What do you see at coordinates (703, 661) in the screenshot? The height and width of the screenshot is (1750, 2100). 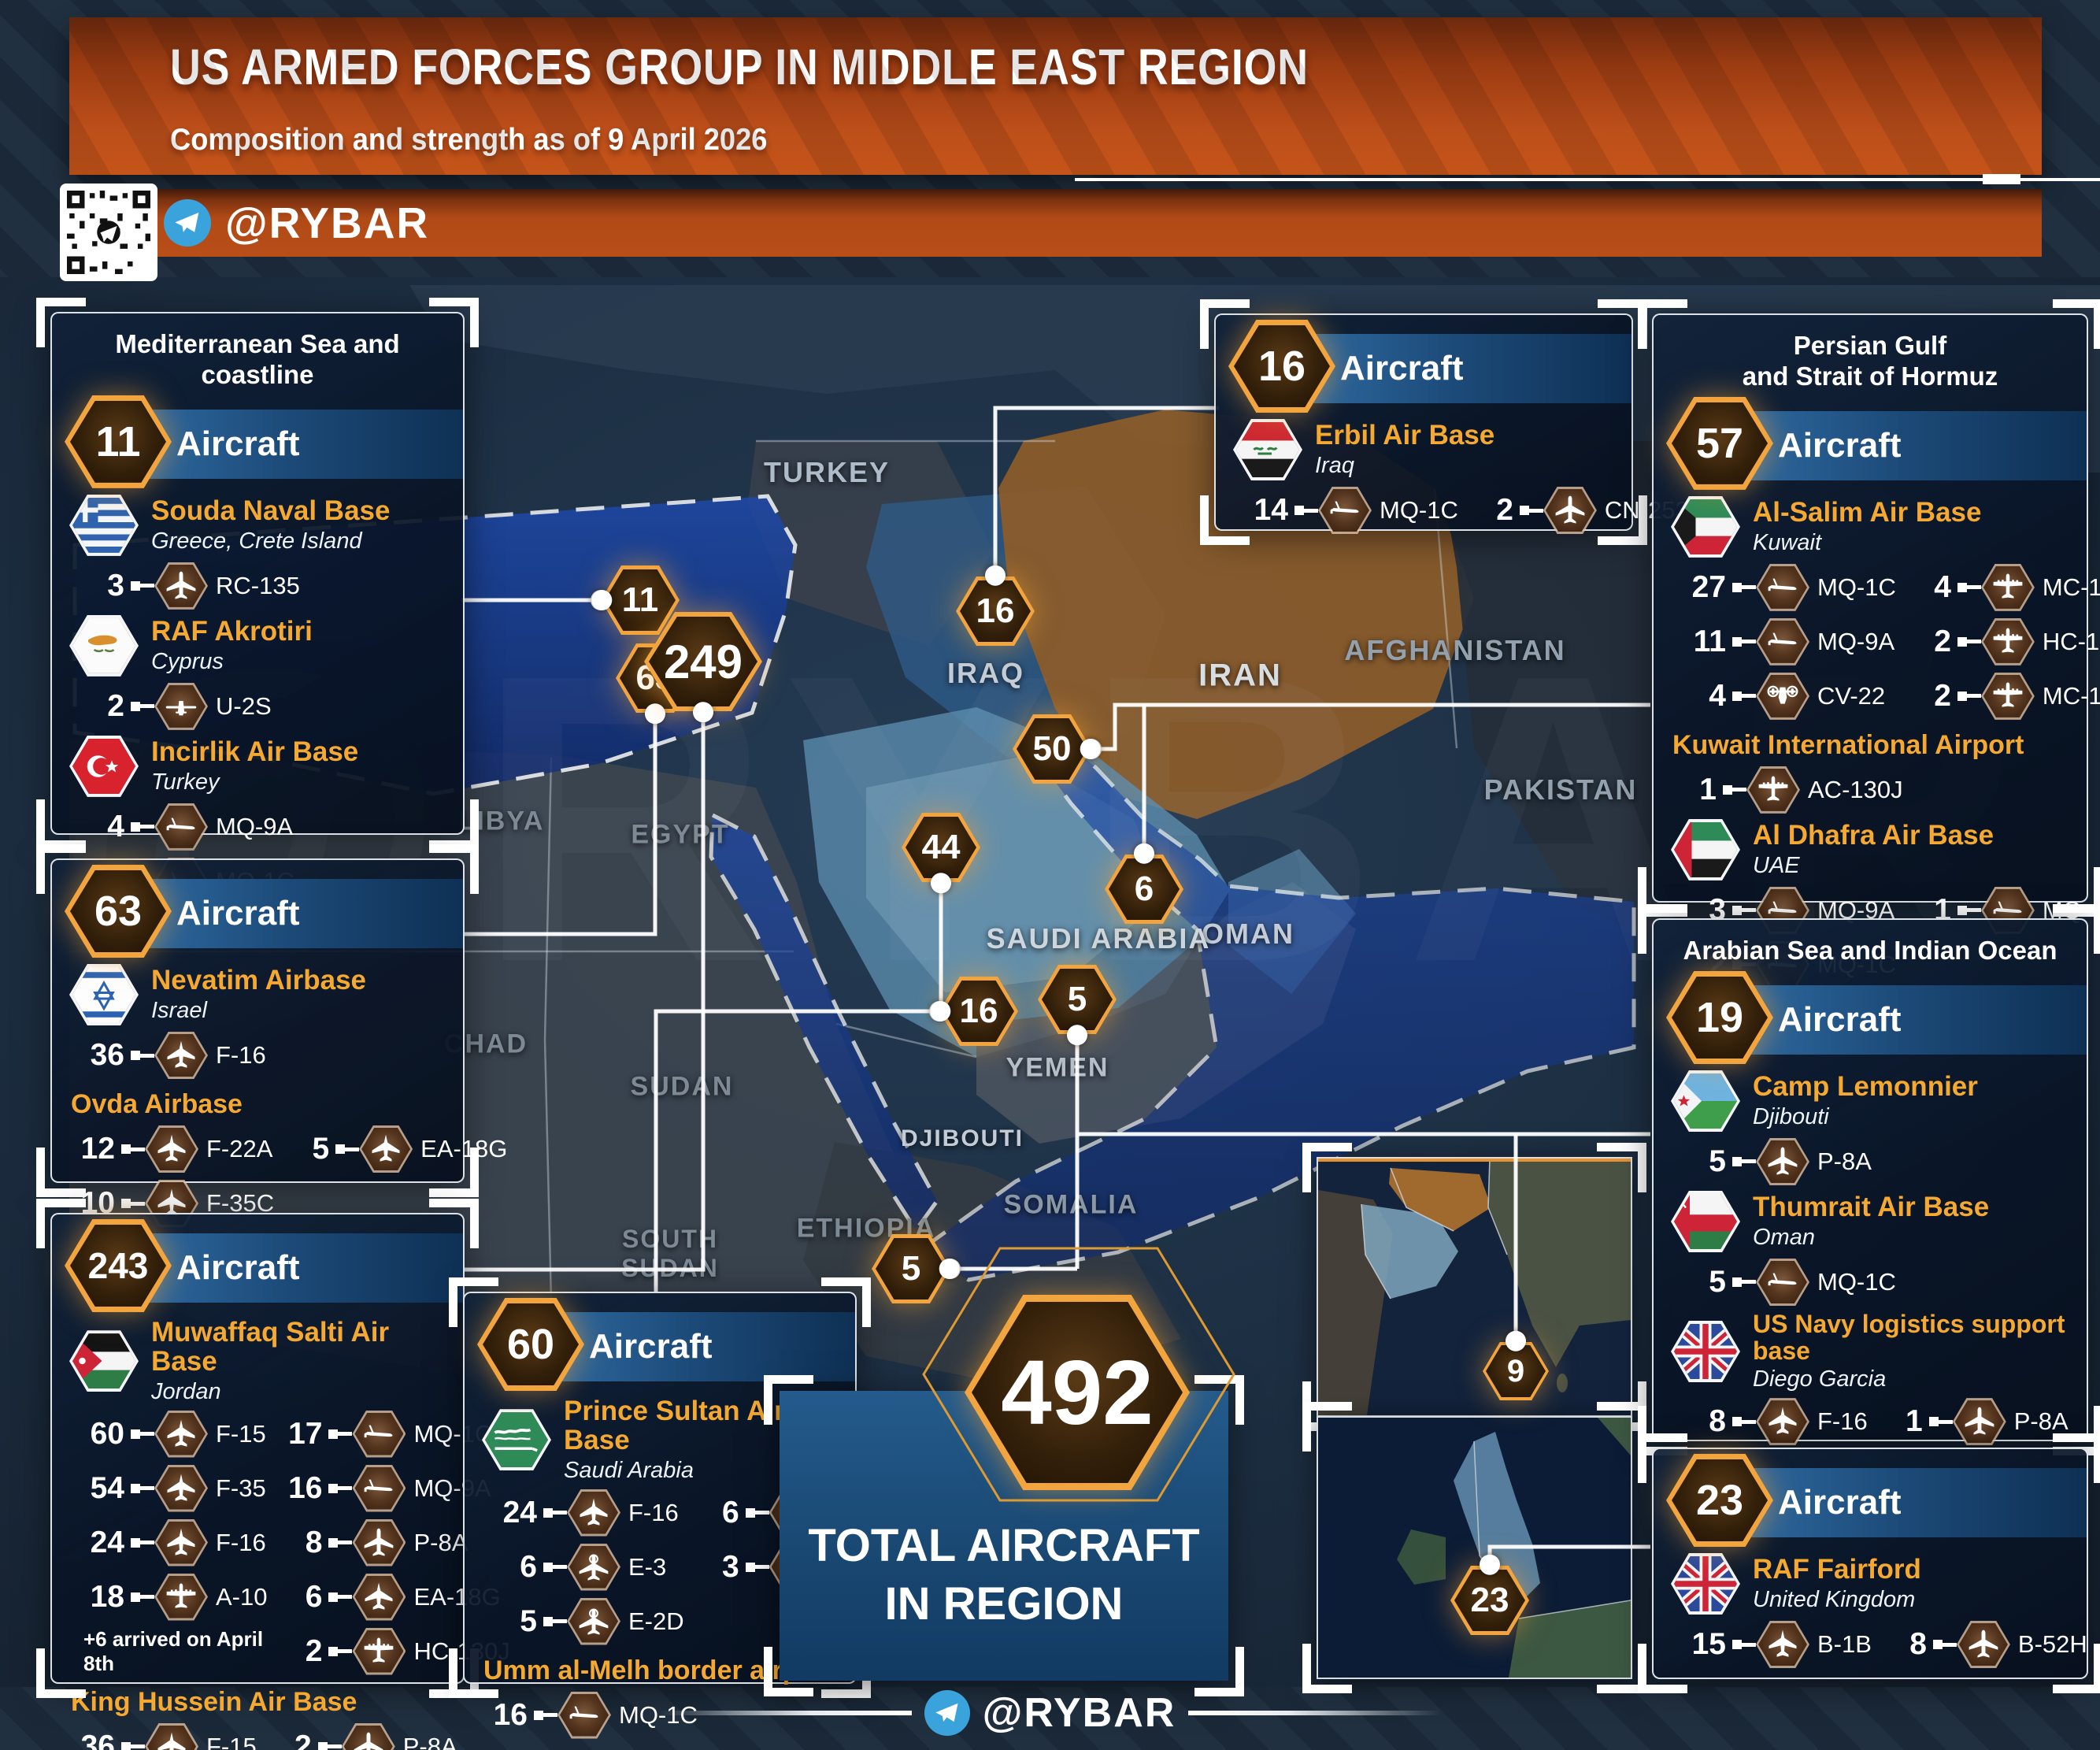 I see `marker-hexagon: 249` at bounding box center [703, 661].